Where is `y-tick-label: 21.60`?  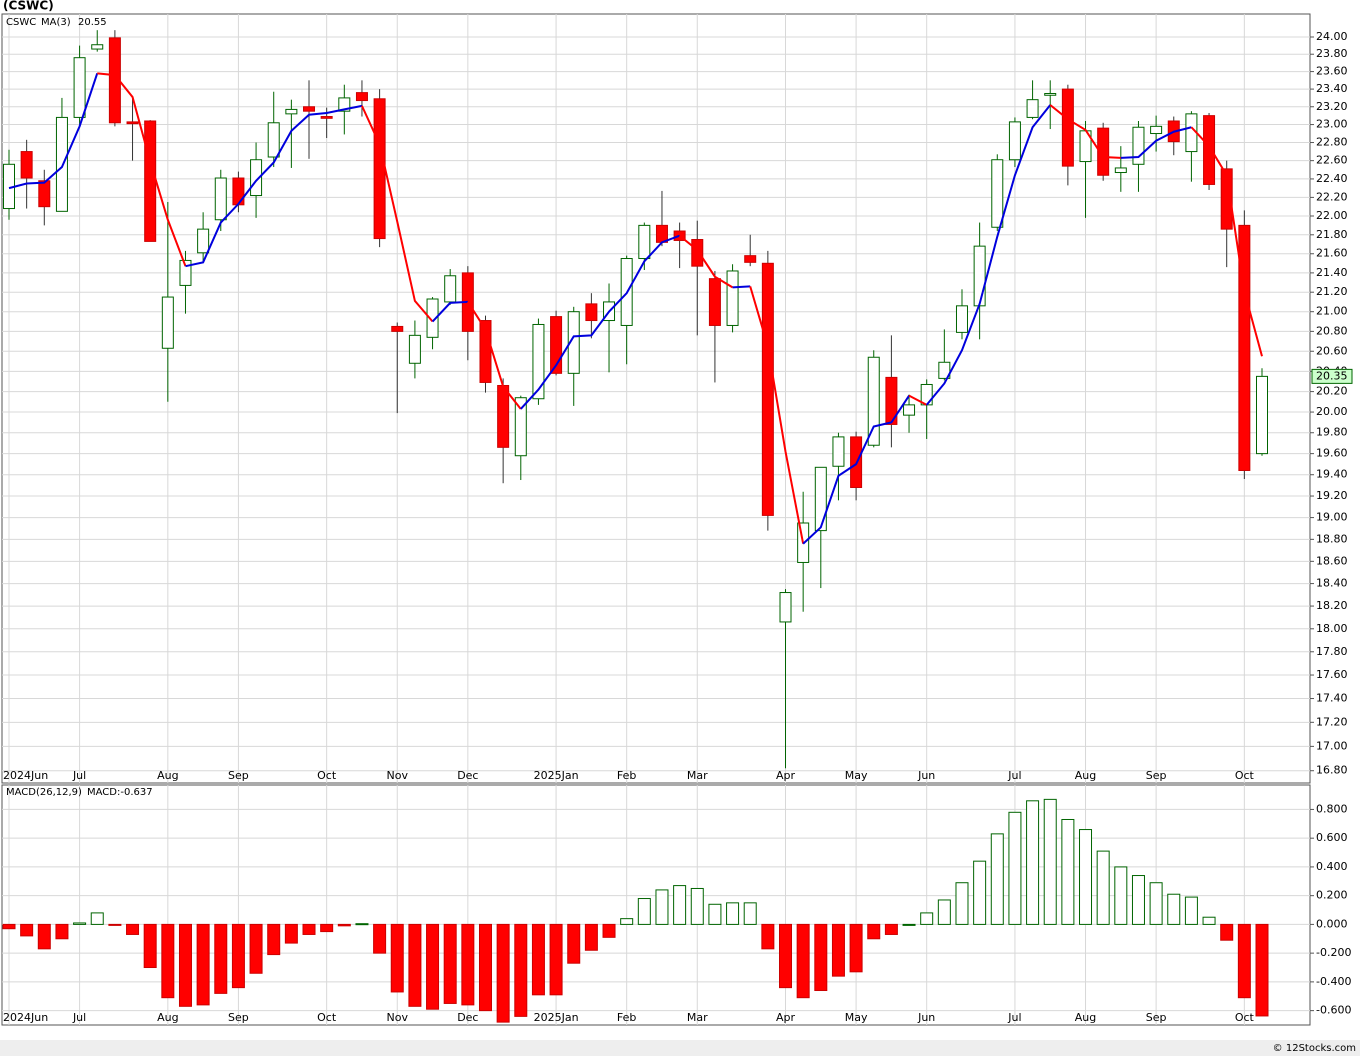 y-tick-label: 21.60 is located at coordinates (1332, 253).